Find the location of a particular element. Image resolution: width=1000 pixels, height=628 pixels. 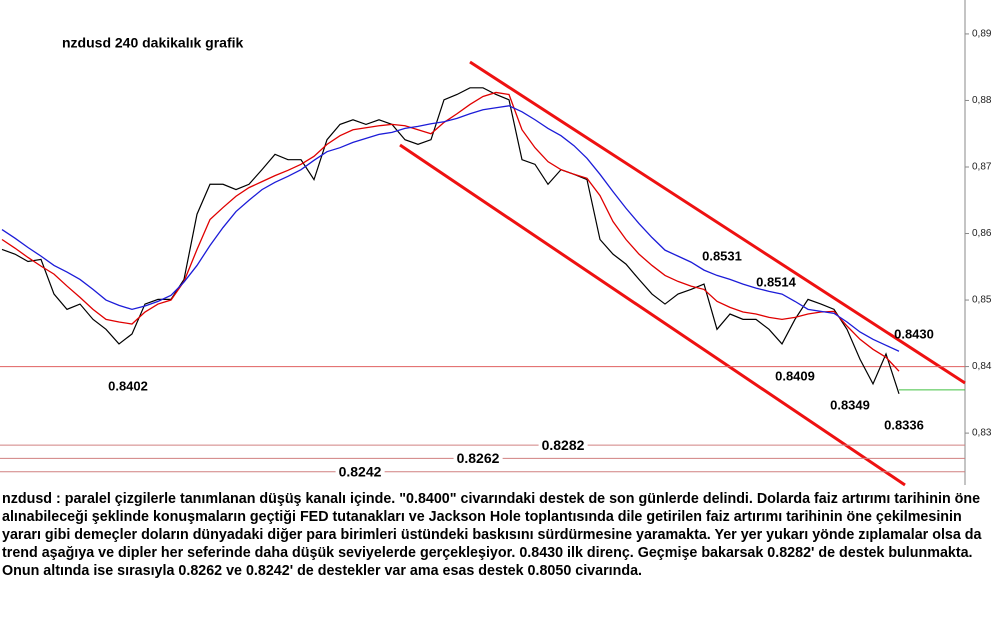

reference-label: 0.8282 is located at coordinates (563, 445).